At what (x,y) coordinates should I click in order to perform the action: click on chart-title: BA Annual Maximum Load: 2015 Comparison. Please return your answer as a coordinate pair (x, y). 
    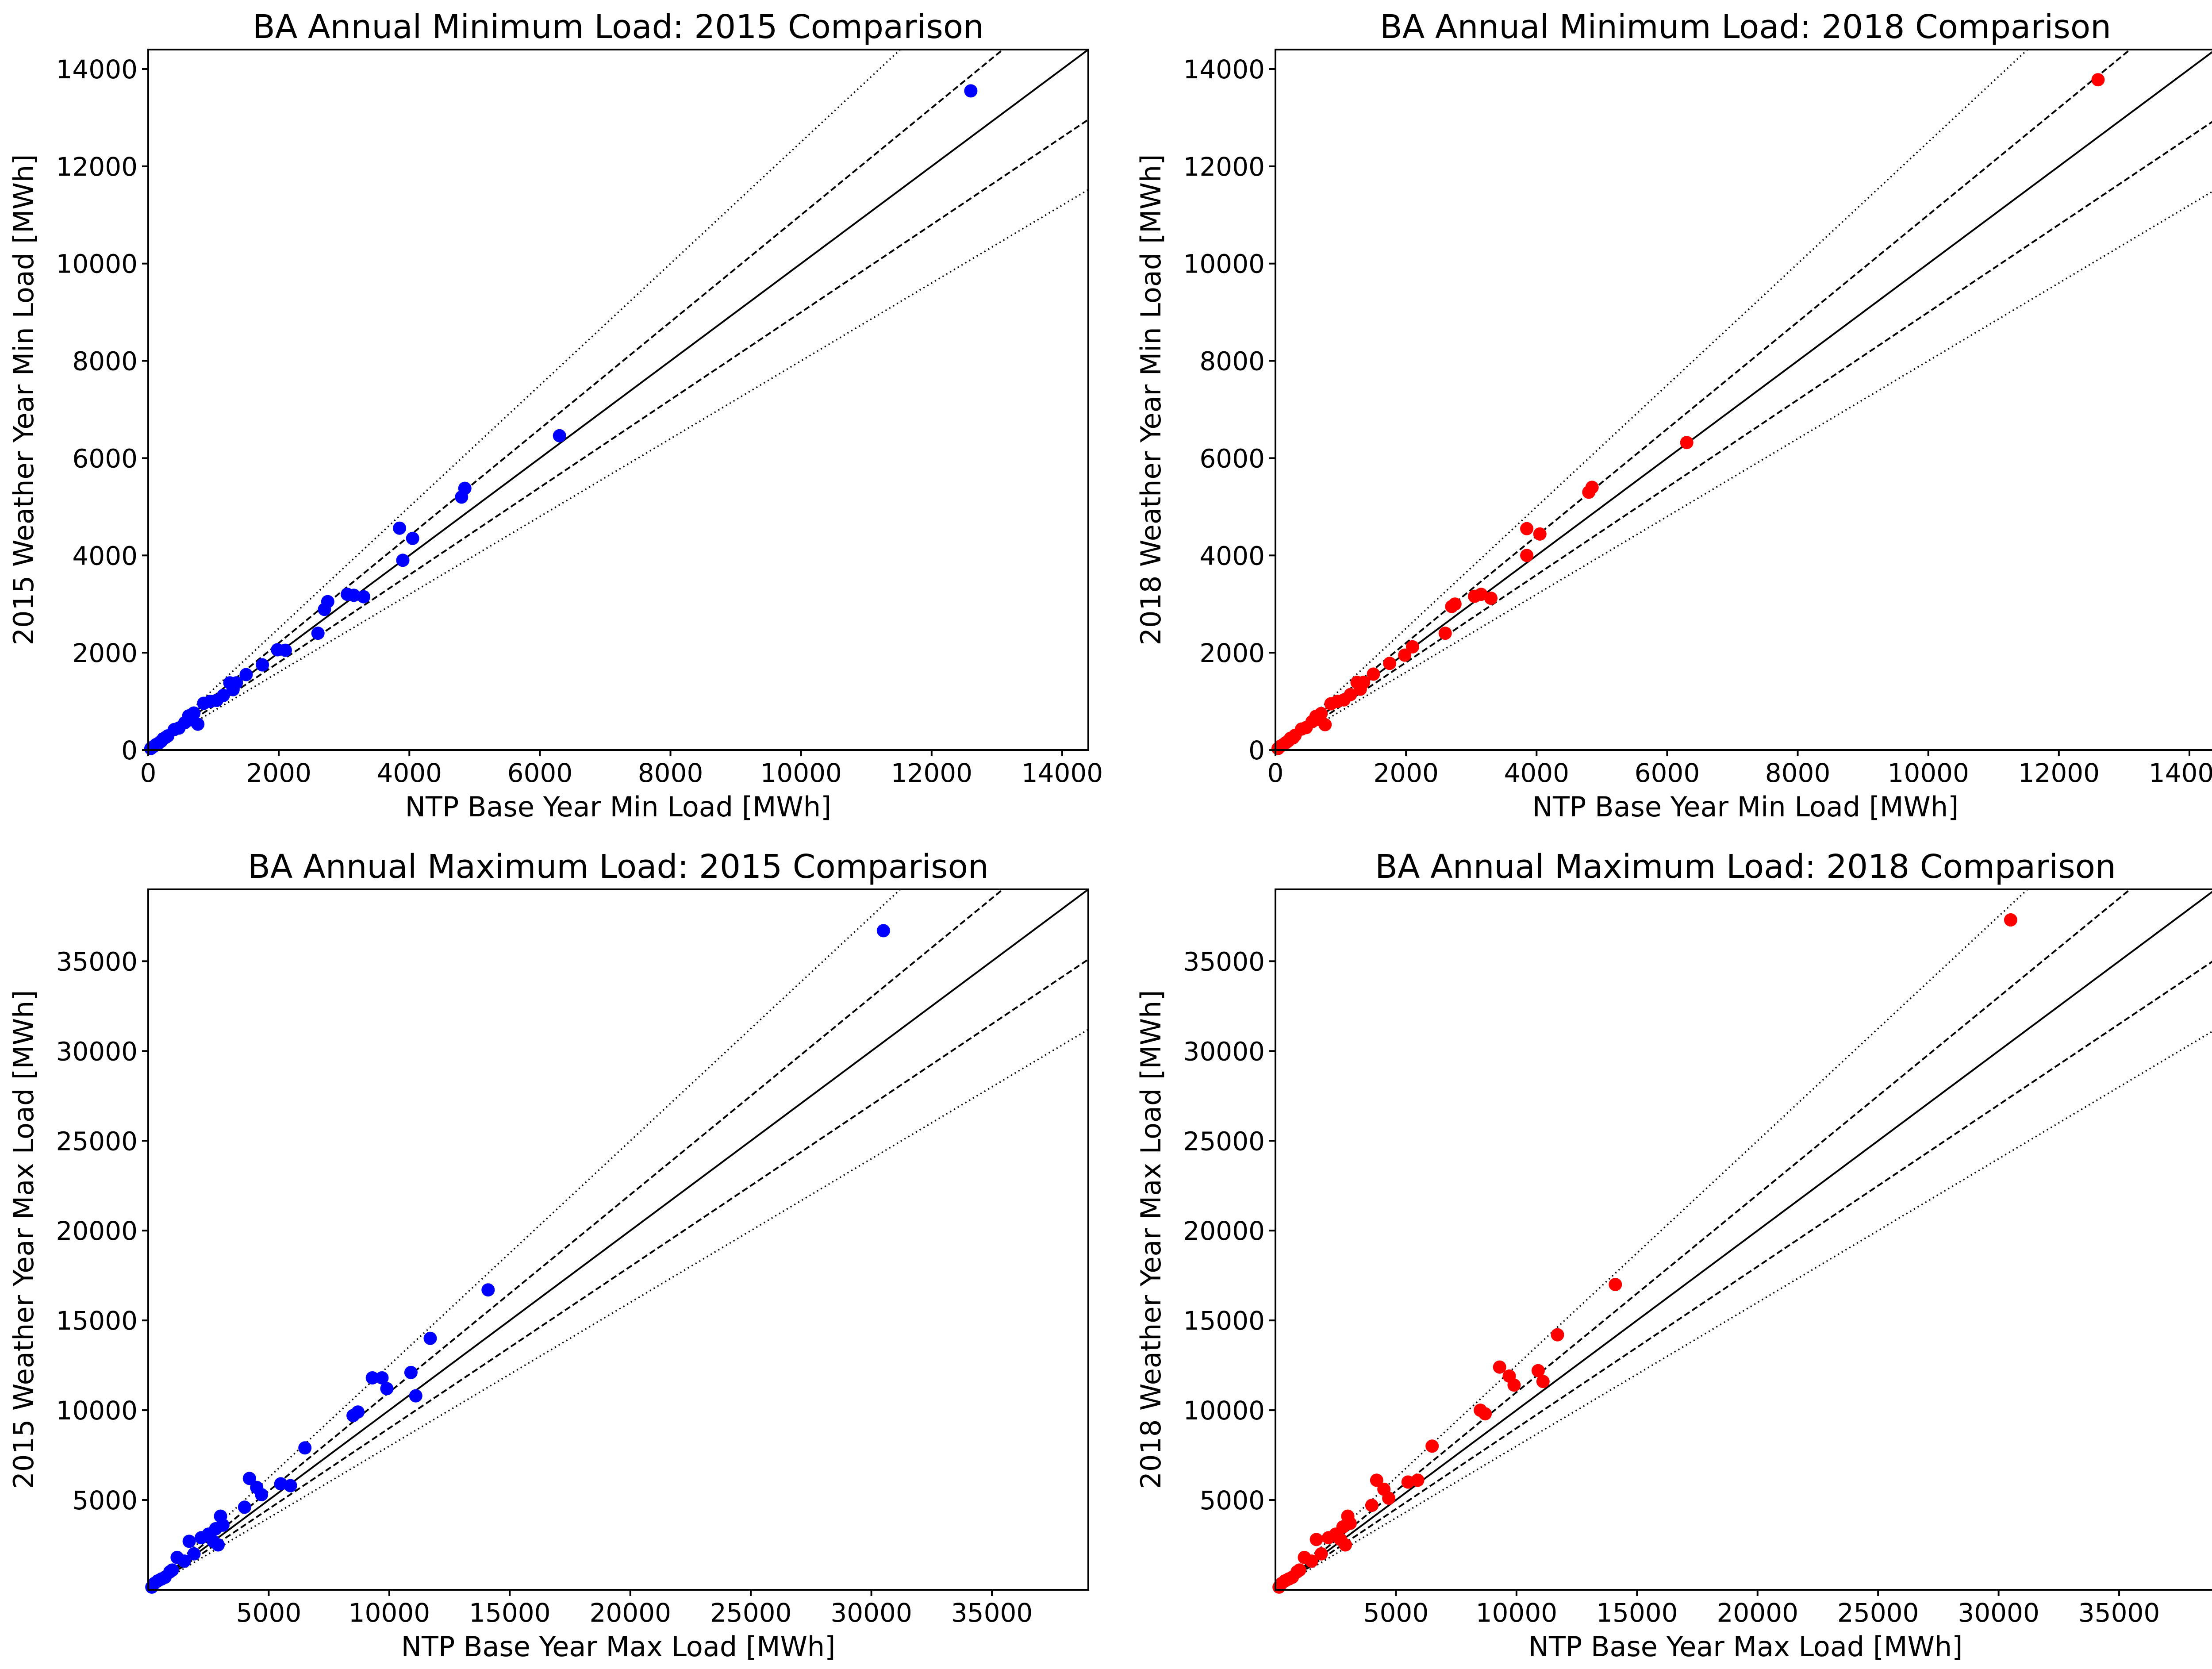
    Looking at the image, I should click on (619, 867).